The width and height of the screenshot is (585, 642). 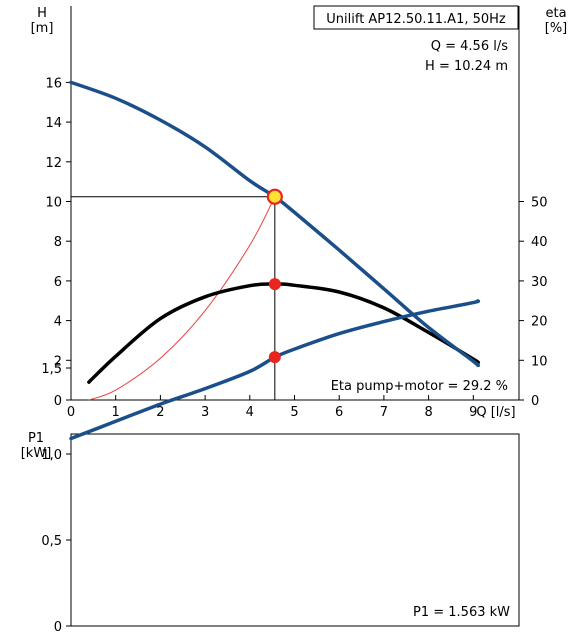 I want to click on y2-tick-label: 40, so click(x=539, y=242).